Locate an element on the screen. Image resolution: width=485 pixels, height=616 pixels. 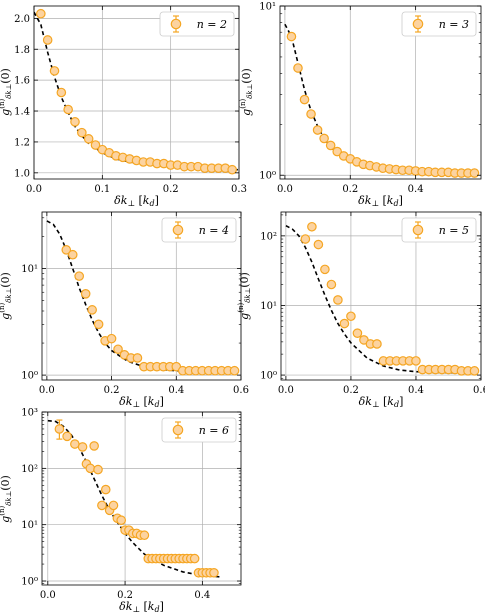
axis-ticks: 0.0 0.2 0.4 10⁰ 10¹ 10² 10³ is located at coordinates (131, 504).